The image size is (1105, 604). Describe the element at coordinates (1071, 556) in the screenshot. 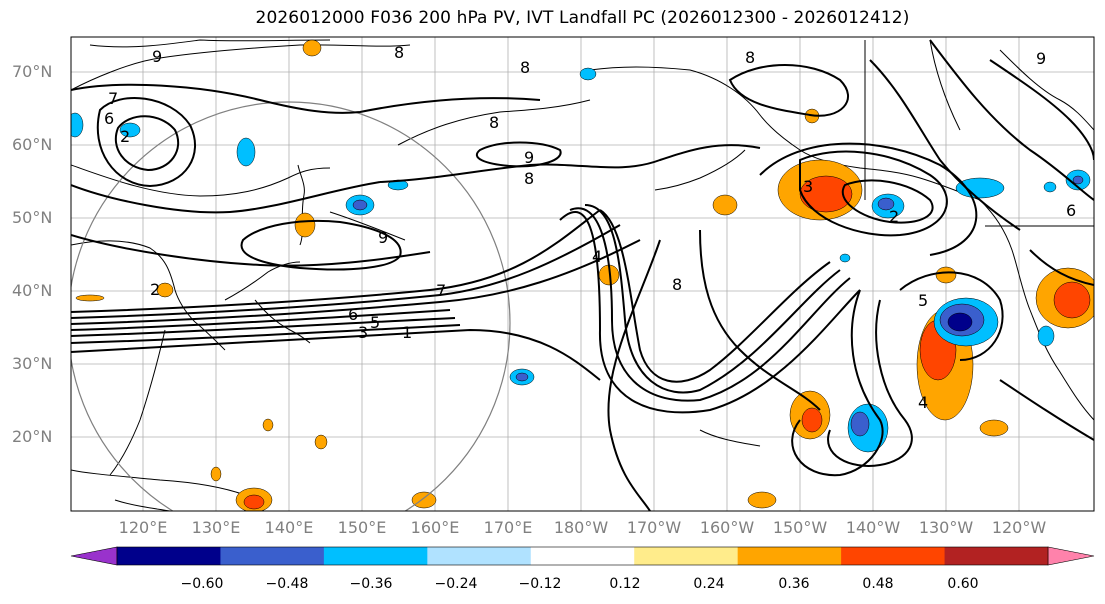

I see `colorbar-right-extend` at that location.